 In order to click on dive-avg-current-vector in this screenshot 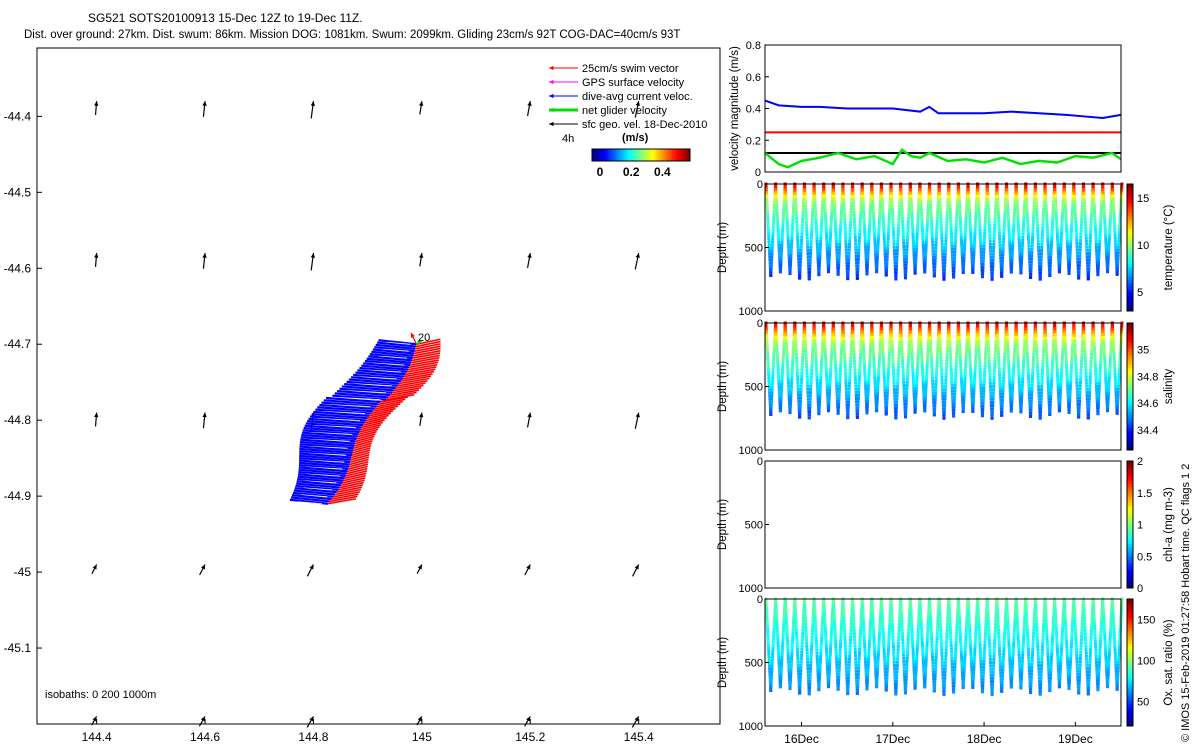, I will do `click(349, 404)`.